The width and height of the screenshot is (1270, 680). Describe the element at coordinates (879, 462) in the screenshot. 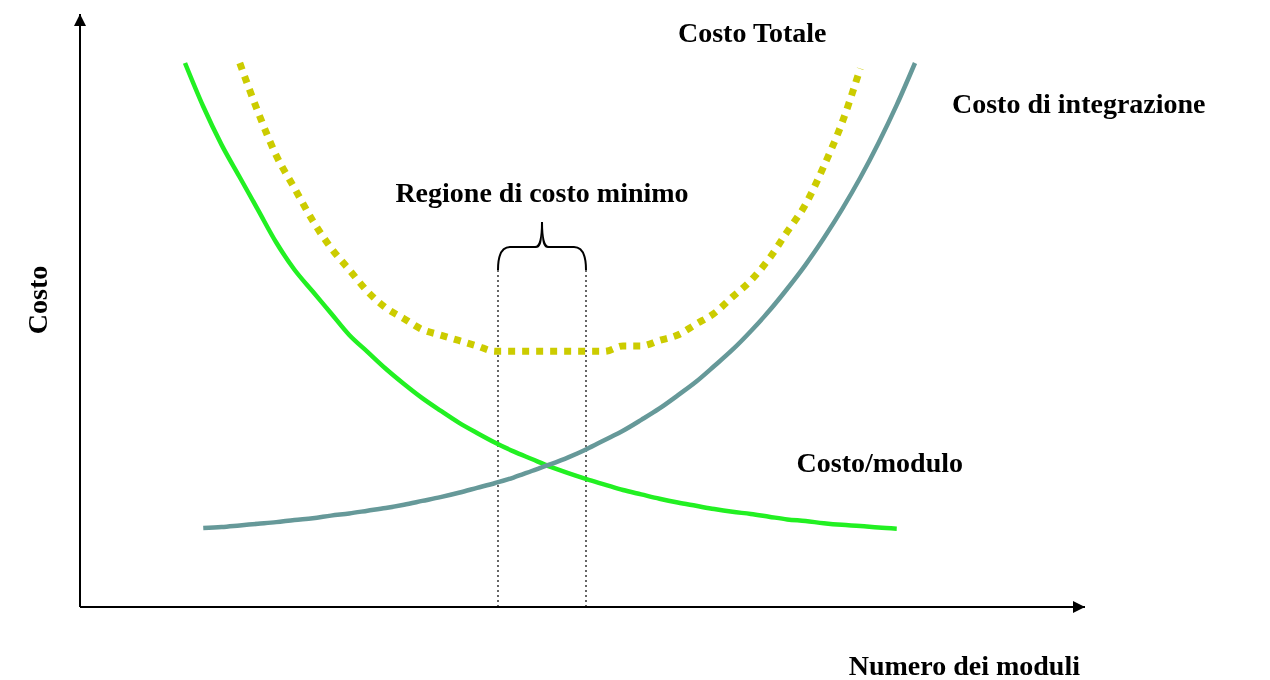

I see `series-label: Costo/modulo` at that location.